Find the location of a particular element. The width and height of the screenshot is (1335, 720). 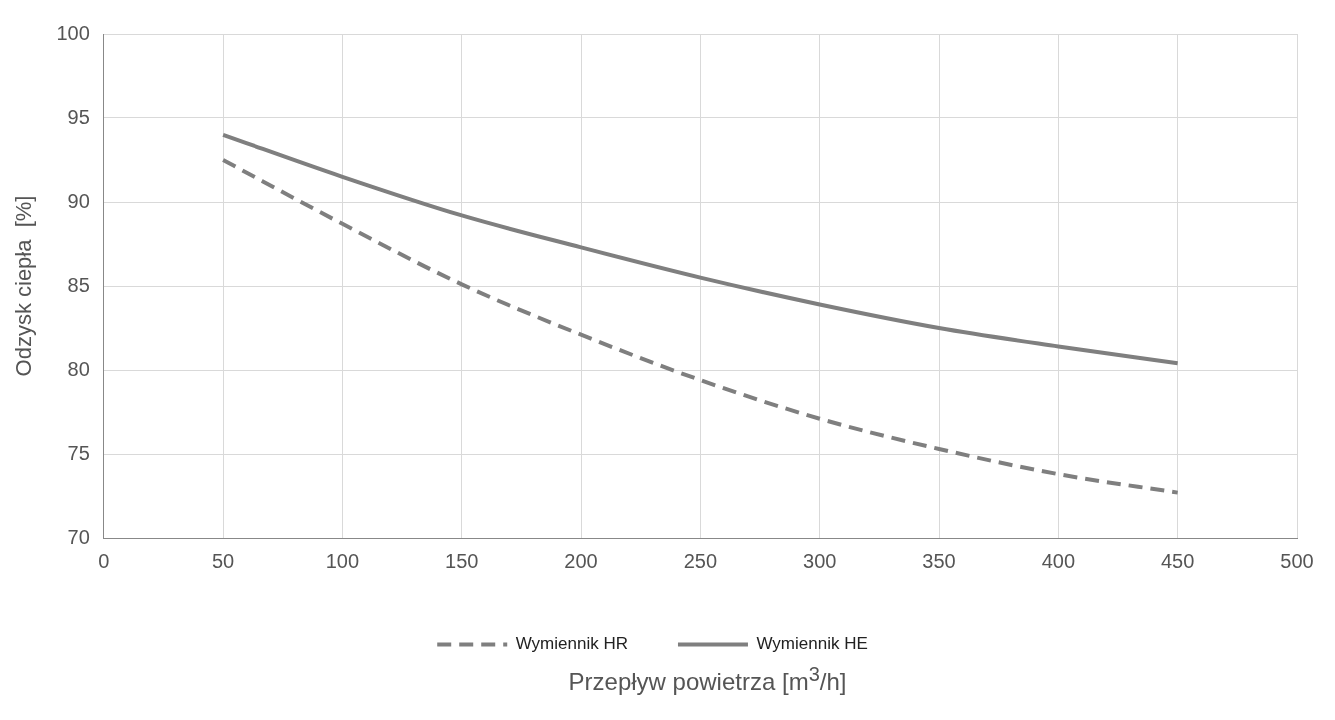

y-tick-label: 90 is located at coordinates (78, 200).